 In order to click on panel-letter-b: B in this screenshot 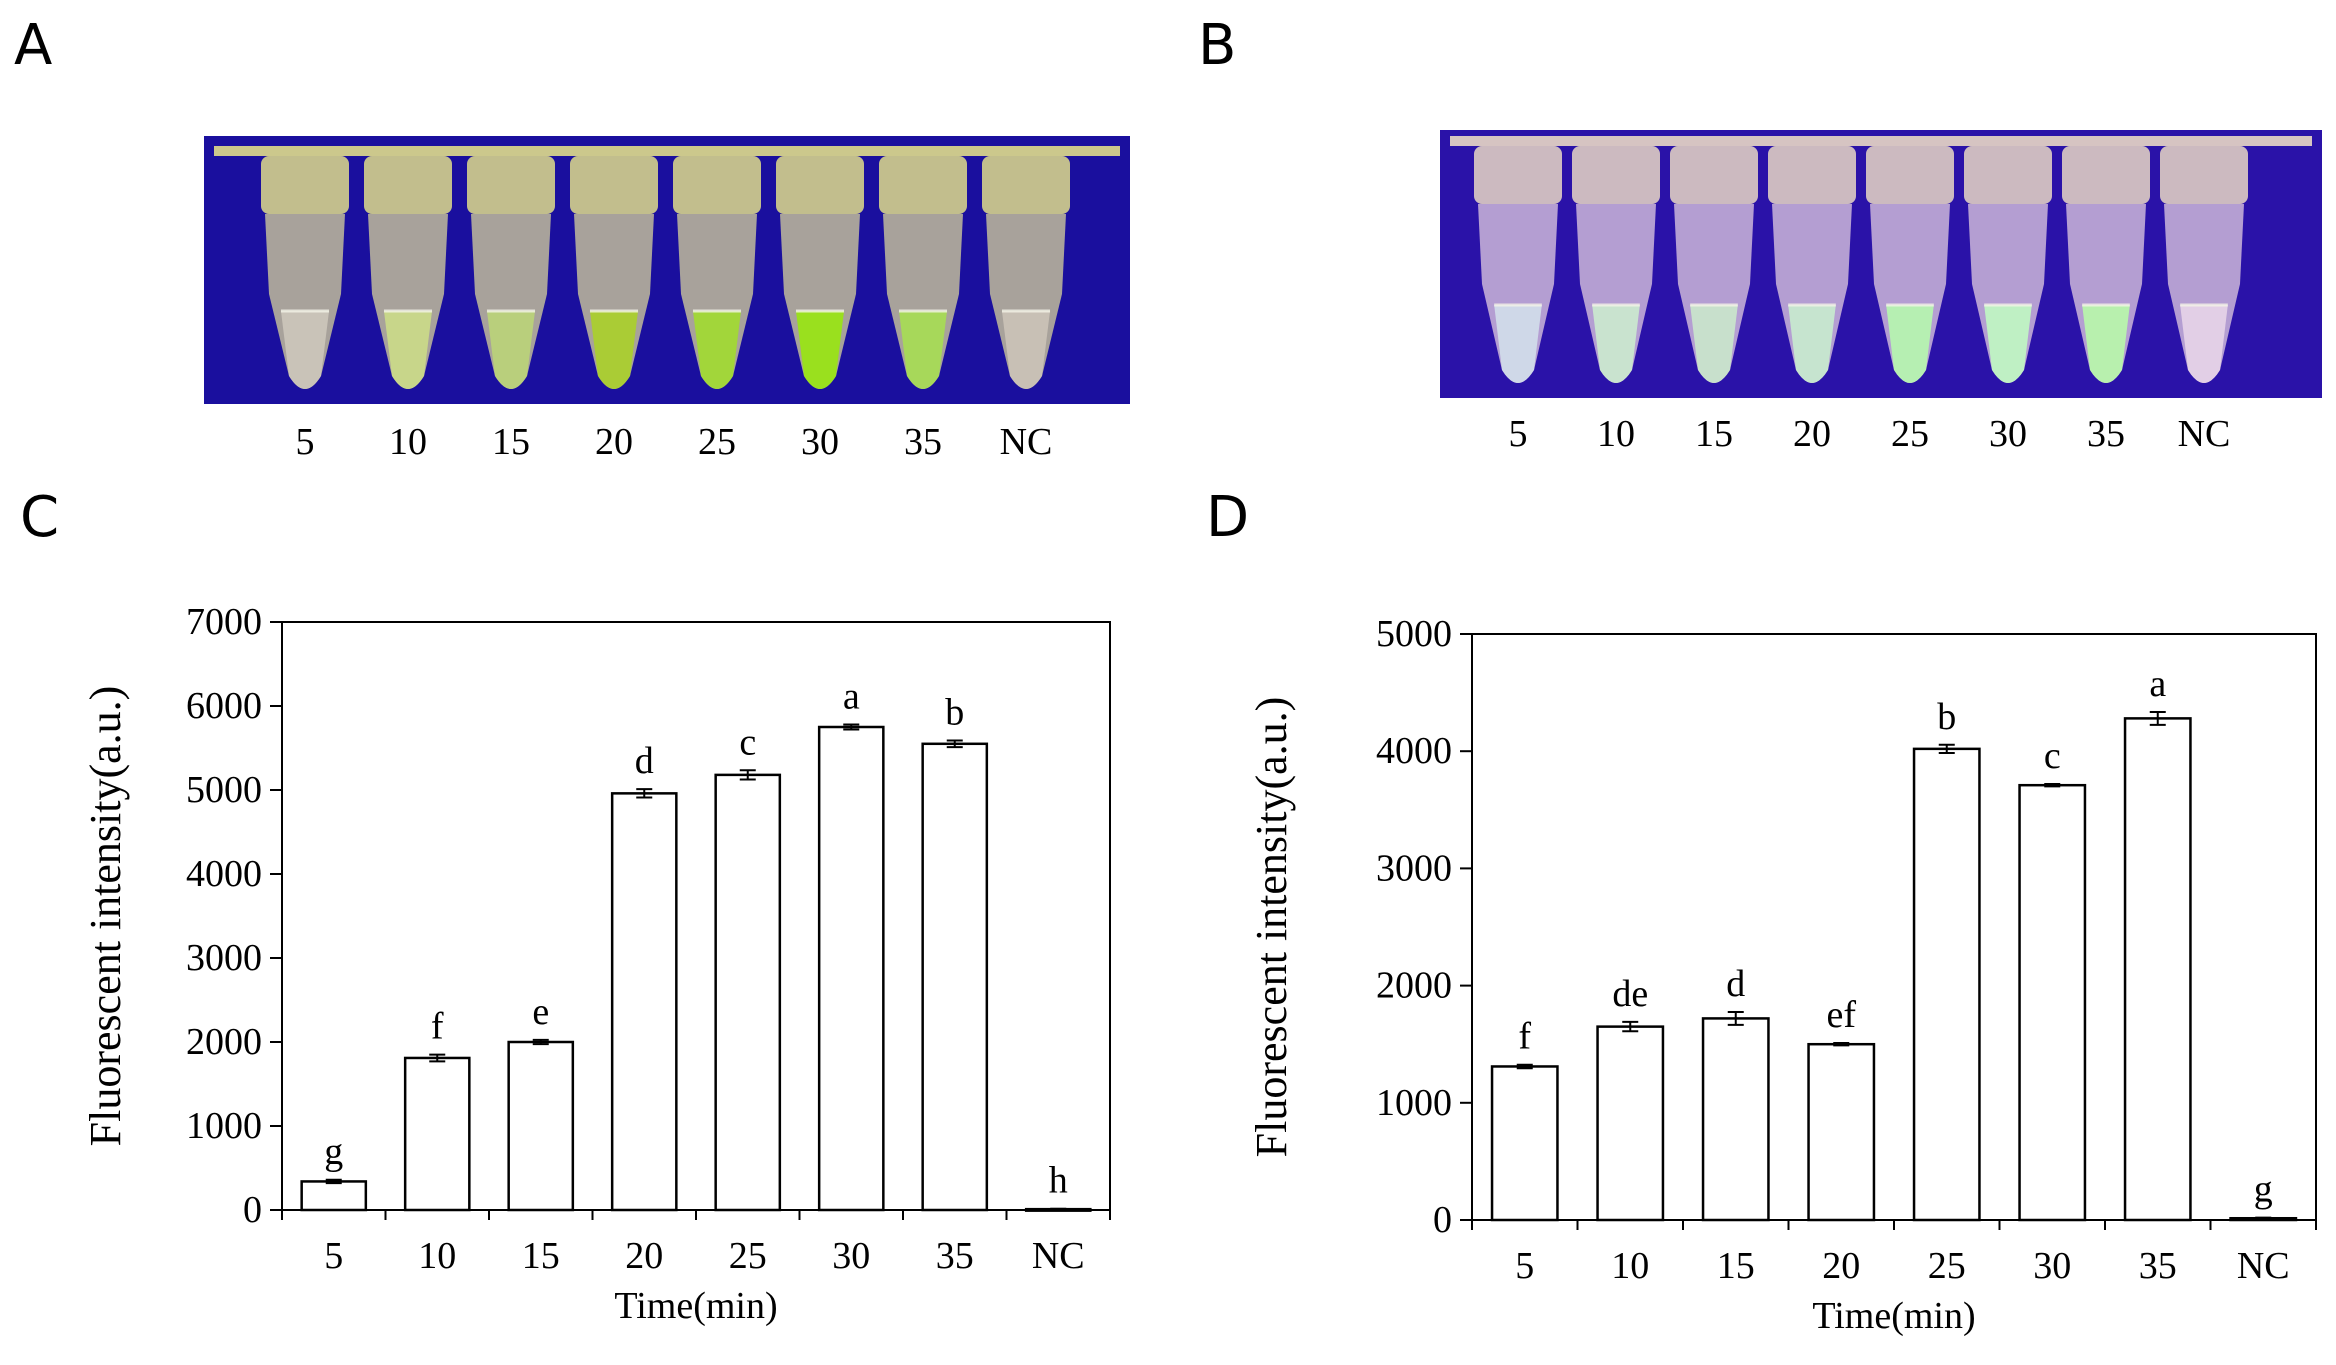, I will do `click(1217, 45)`.